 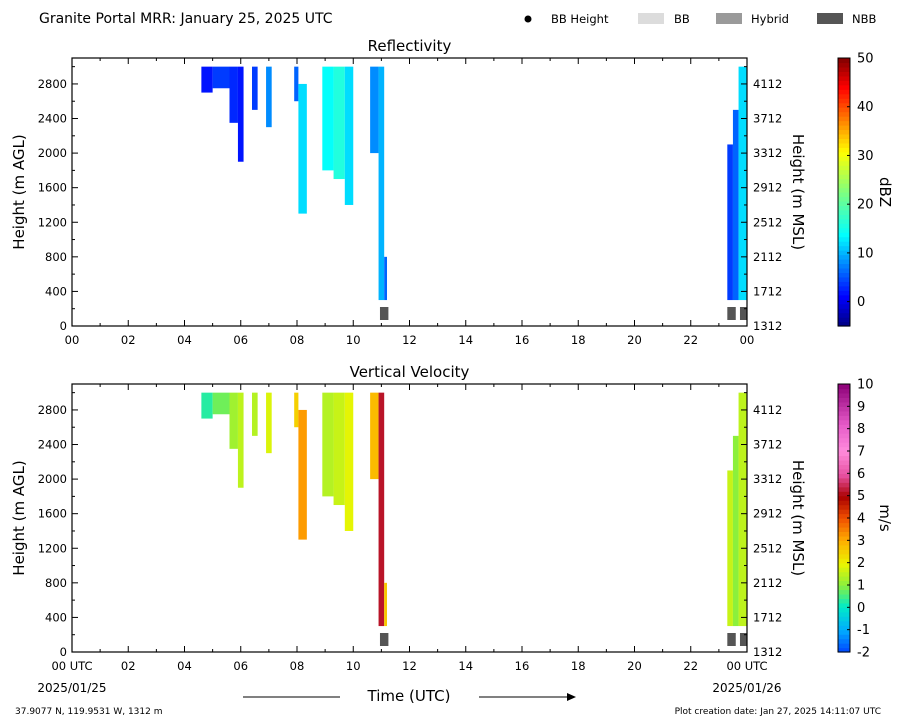 What do you see at coordinates (651, 18) in the screenshot?
I see `legend-bb-swatch` at bounding box center [651, 18].